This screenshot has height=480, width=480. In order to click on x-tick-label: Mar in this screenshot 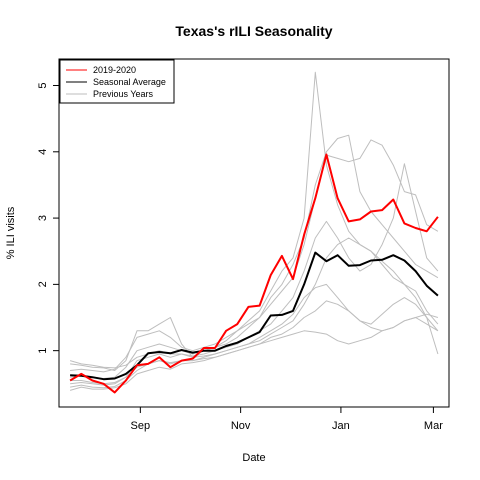, I will do `click(433, 426)`.